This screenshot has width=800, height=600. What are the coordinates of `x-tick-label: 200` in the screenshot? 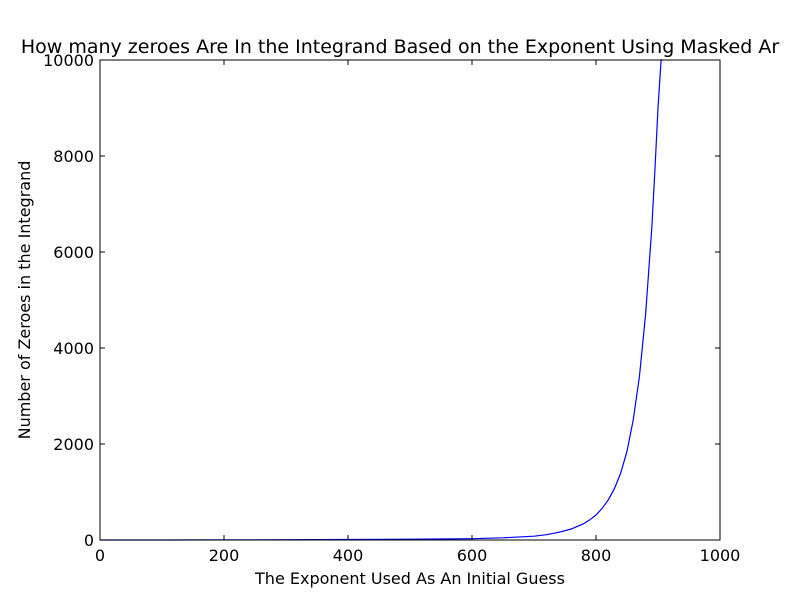 It's located at (224, 555).